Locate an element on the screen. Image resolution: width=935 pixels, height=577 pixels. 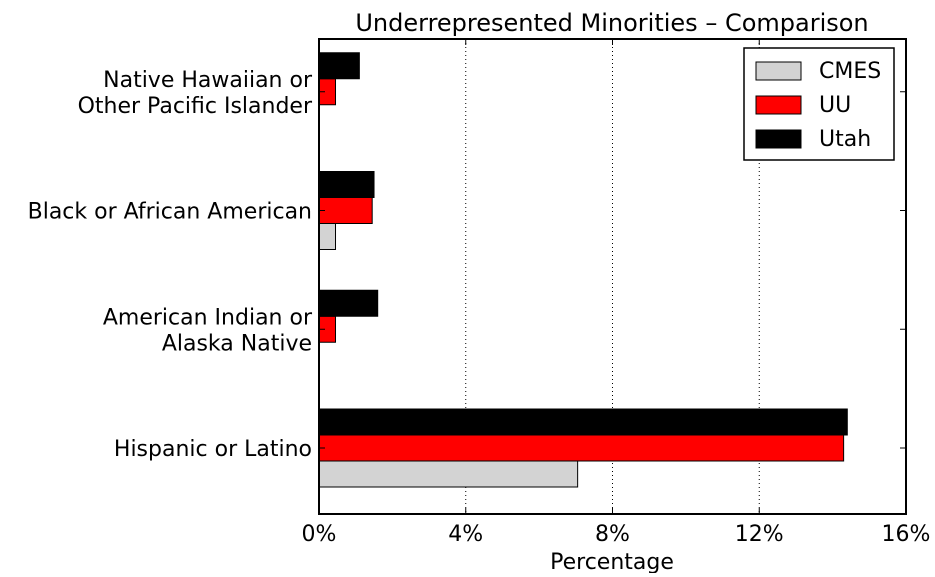
y-tick-label: American Indian or is located at coordinates (208, 317).